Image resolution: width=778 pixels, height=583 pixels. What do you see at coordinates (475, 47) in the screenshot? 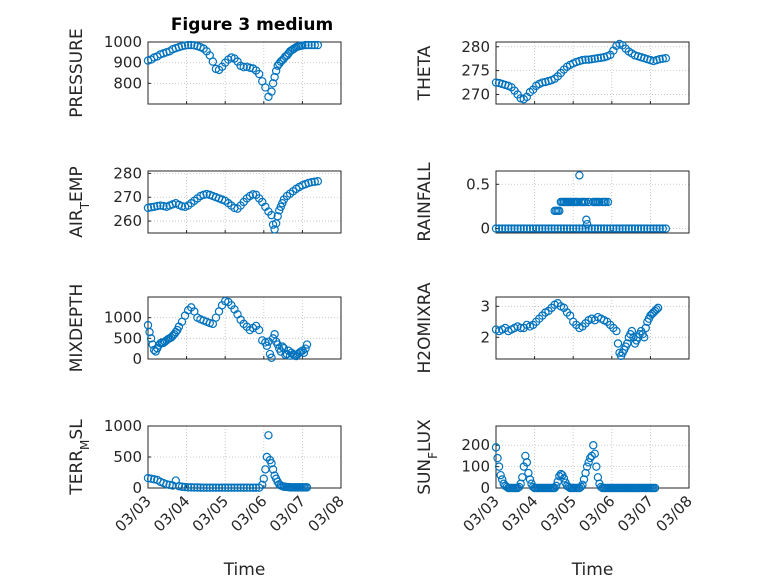
I see `y-tick-label: 280` at bounding box center [475, 47].